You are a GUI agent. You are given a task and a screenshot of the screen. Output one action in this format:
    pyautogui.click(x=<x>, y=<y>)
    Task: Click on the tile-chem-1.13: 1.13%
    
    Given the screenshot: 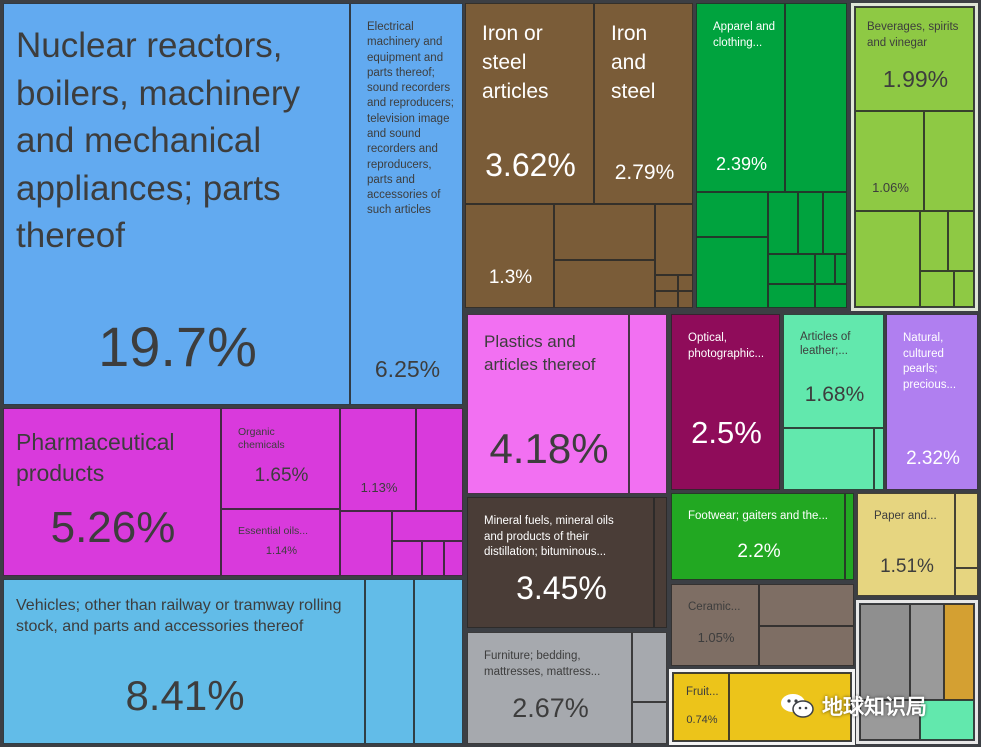 What is the action you would take?
    pyautogui.click(x=378, y=459)
    